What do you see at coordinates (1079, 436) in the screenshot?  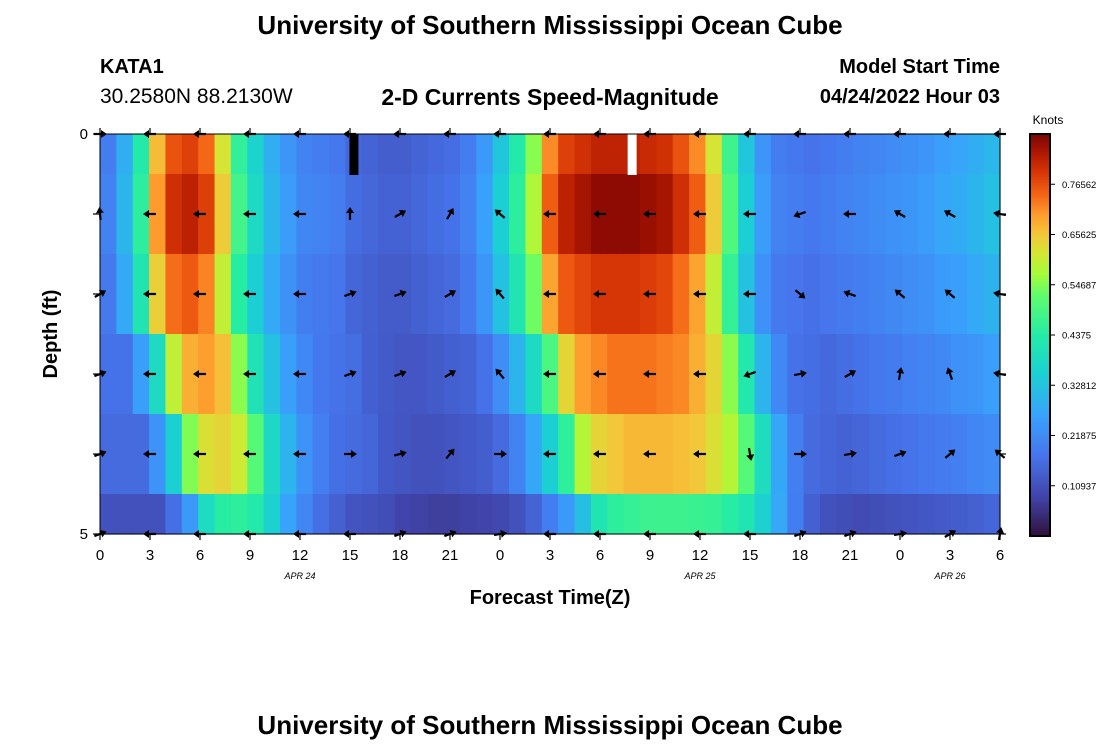 I see `colorbar-tick-label: 0.21875` at bounding box center [1079, 436].